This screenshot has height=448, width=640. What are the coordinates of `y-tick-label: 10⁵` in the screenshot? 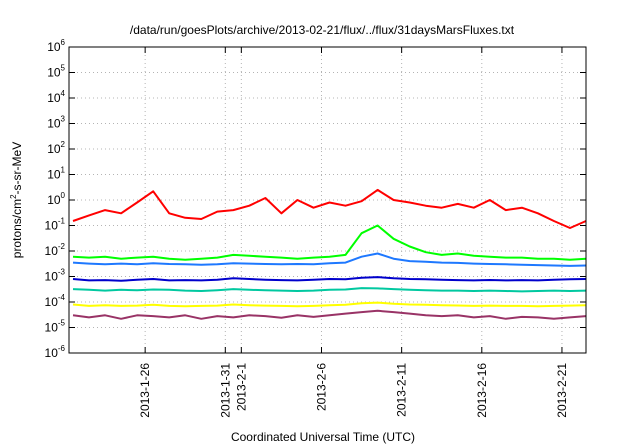 It's located at (56, 72).